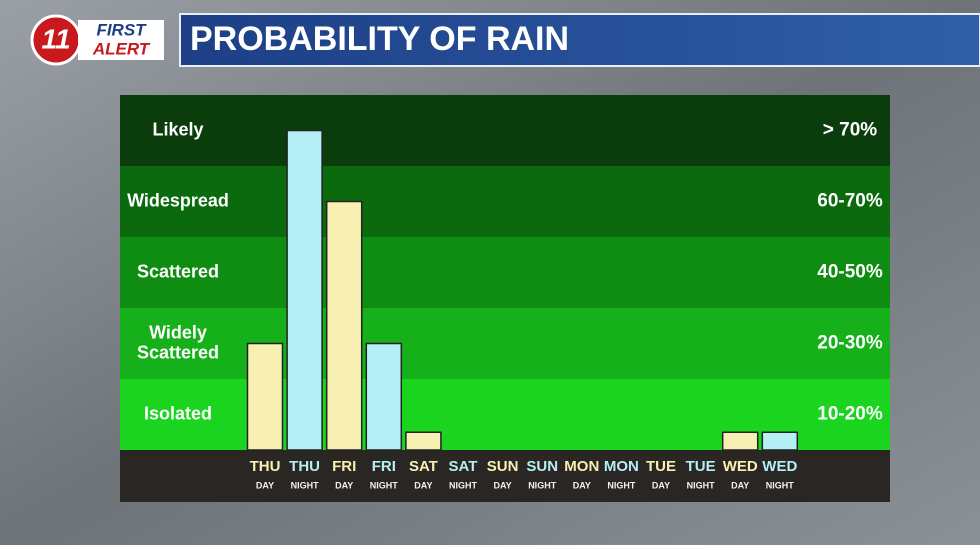 The height and width of the screenshot is (550, 980). I want to click on band-label: Widespread, so click(178, 200).